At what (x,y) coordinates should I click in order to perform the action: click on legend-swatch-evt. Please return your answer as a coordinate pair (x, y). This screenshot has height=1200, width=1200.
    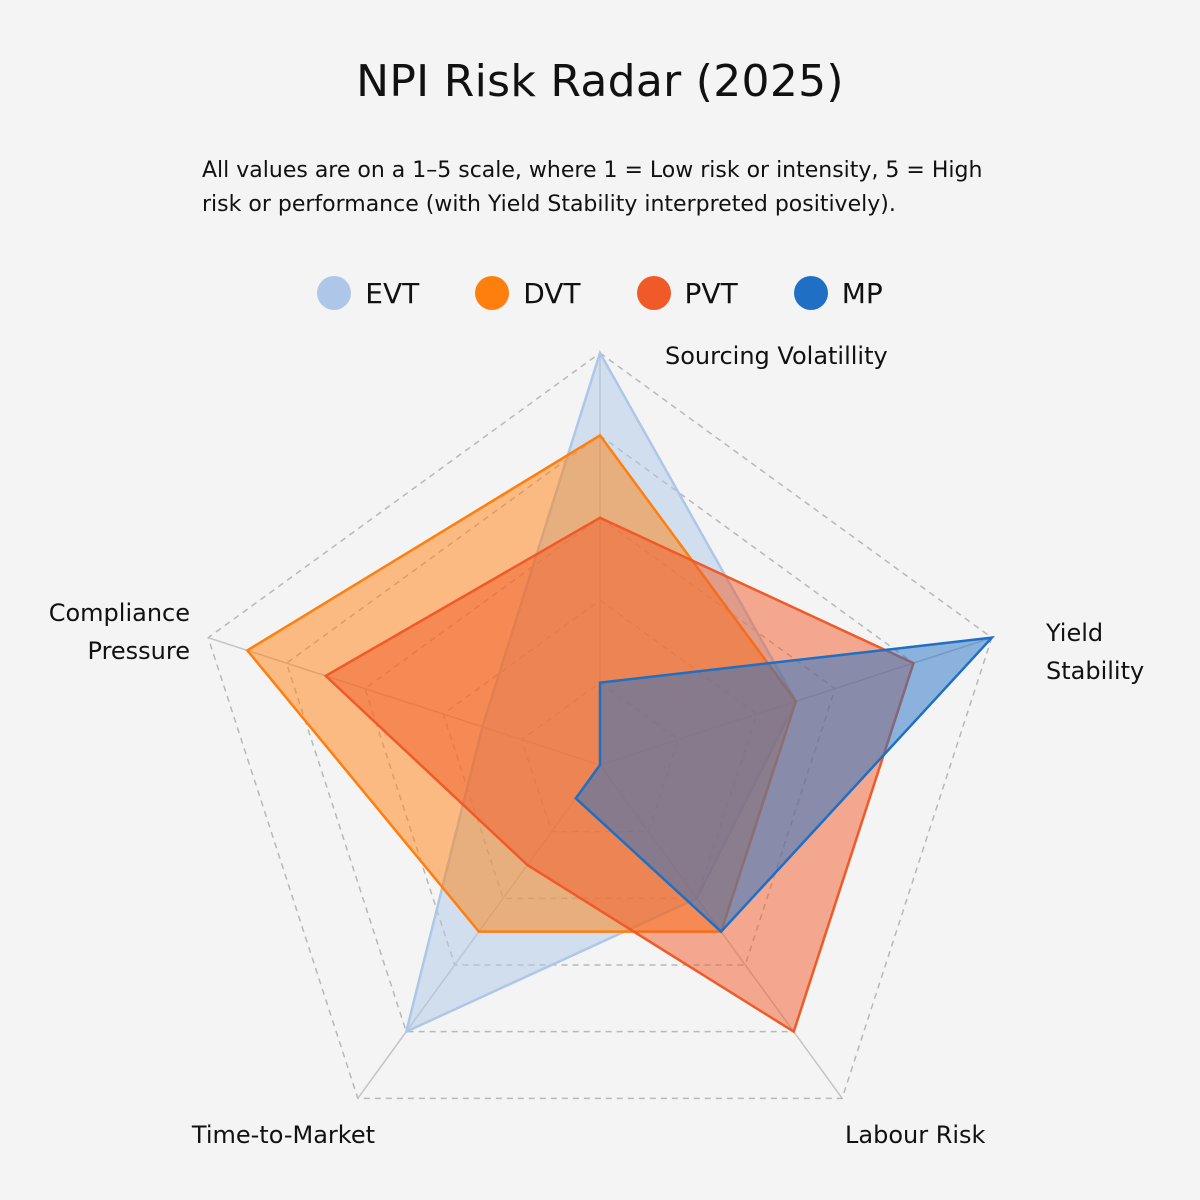
    Looking at the image, I should click on (334, 293).